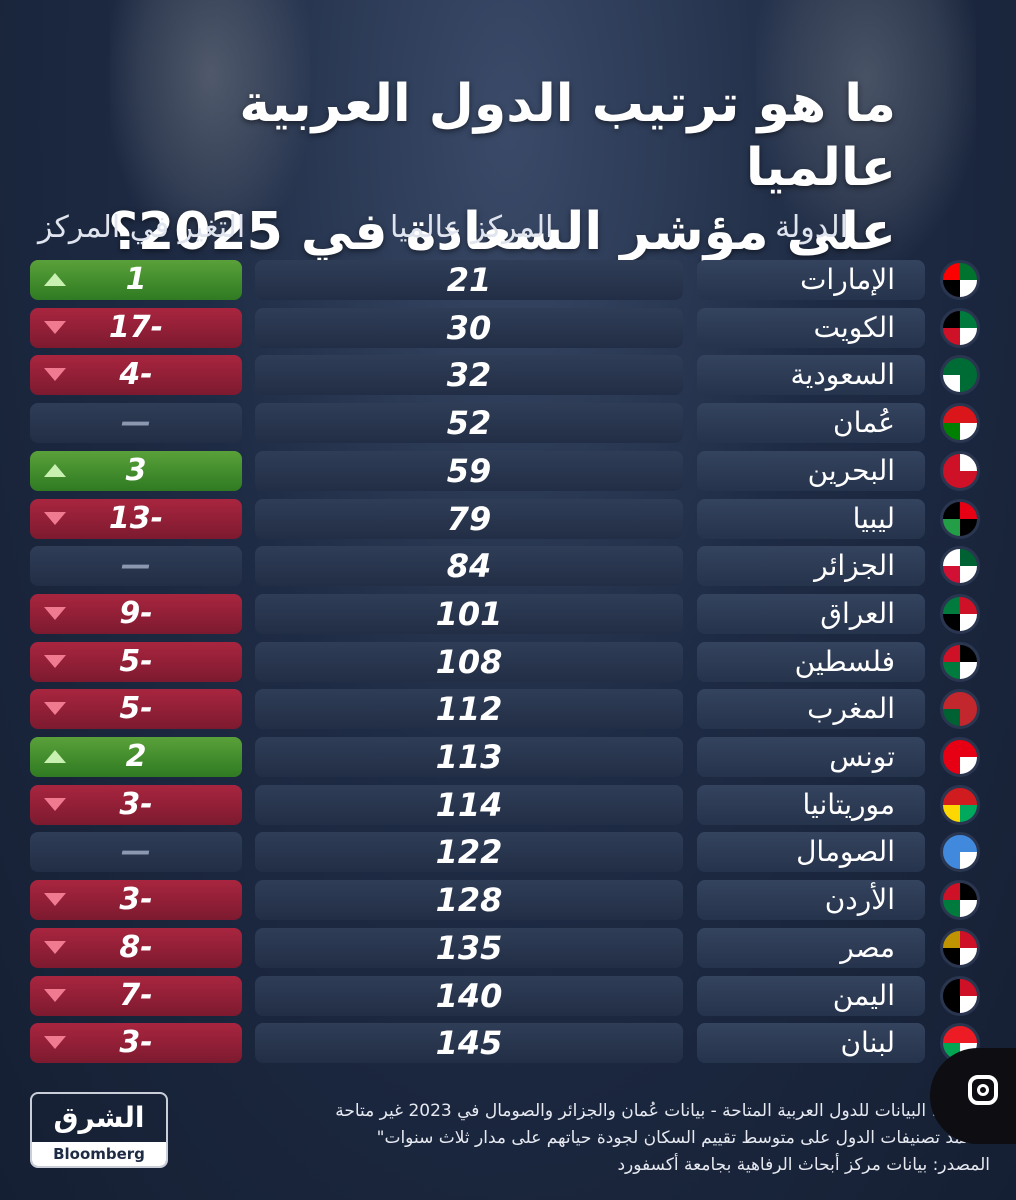  Describe the element at coordinates (811, 423) in the screenshot. I see `country-name: عُمان` at that location.